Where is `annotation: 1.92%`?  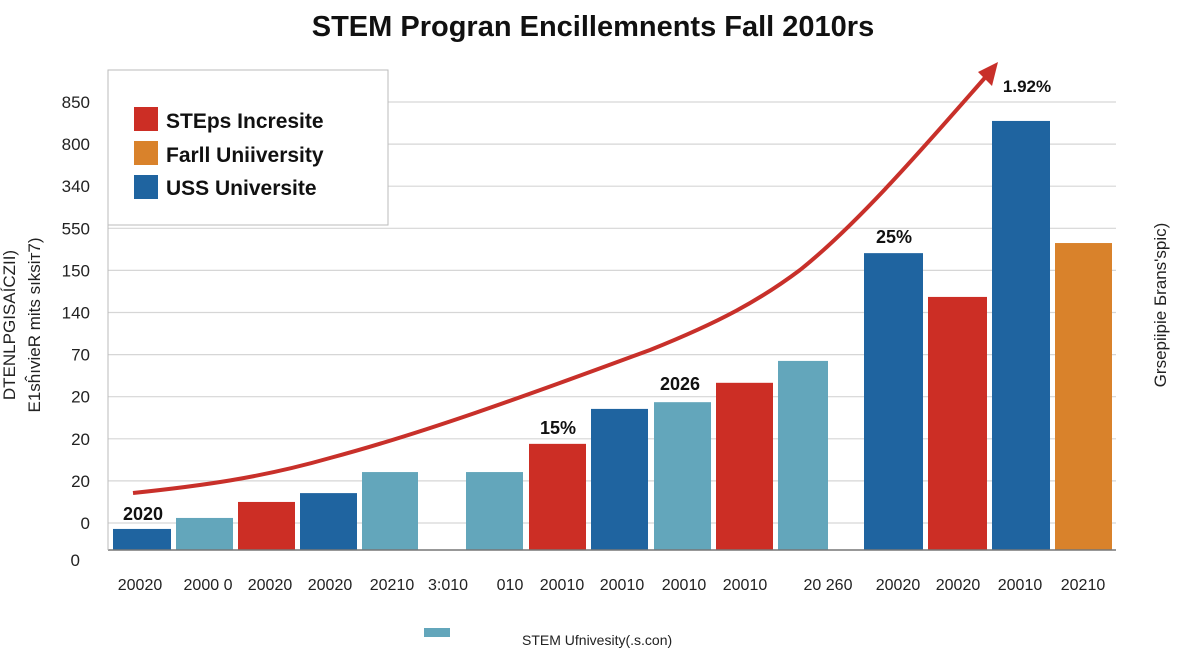 annotation: 1.92% is located at coordinates (1027, 86).